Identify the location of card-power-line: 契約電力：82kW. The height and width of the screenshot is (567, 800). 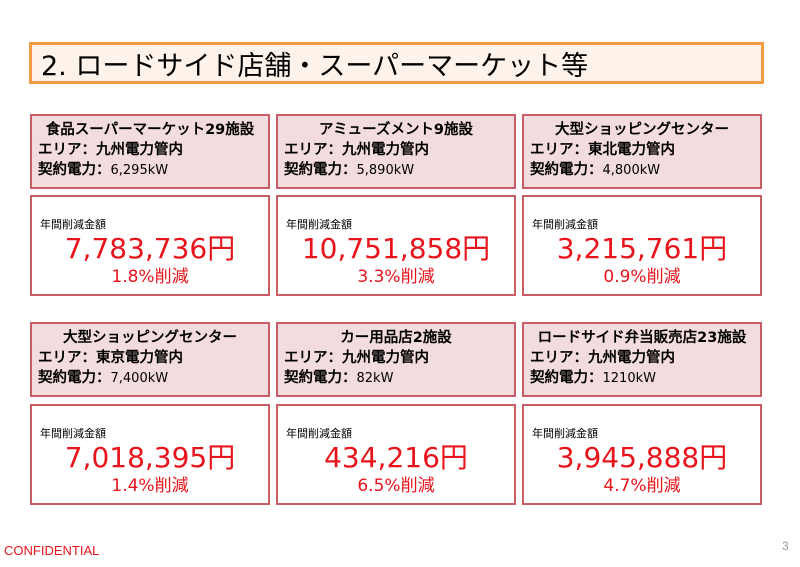
(396, 378).